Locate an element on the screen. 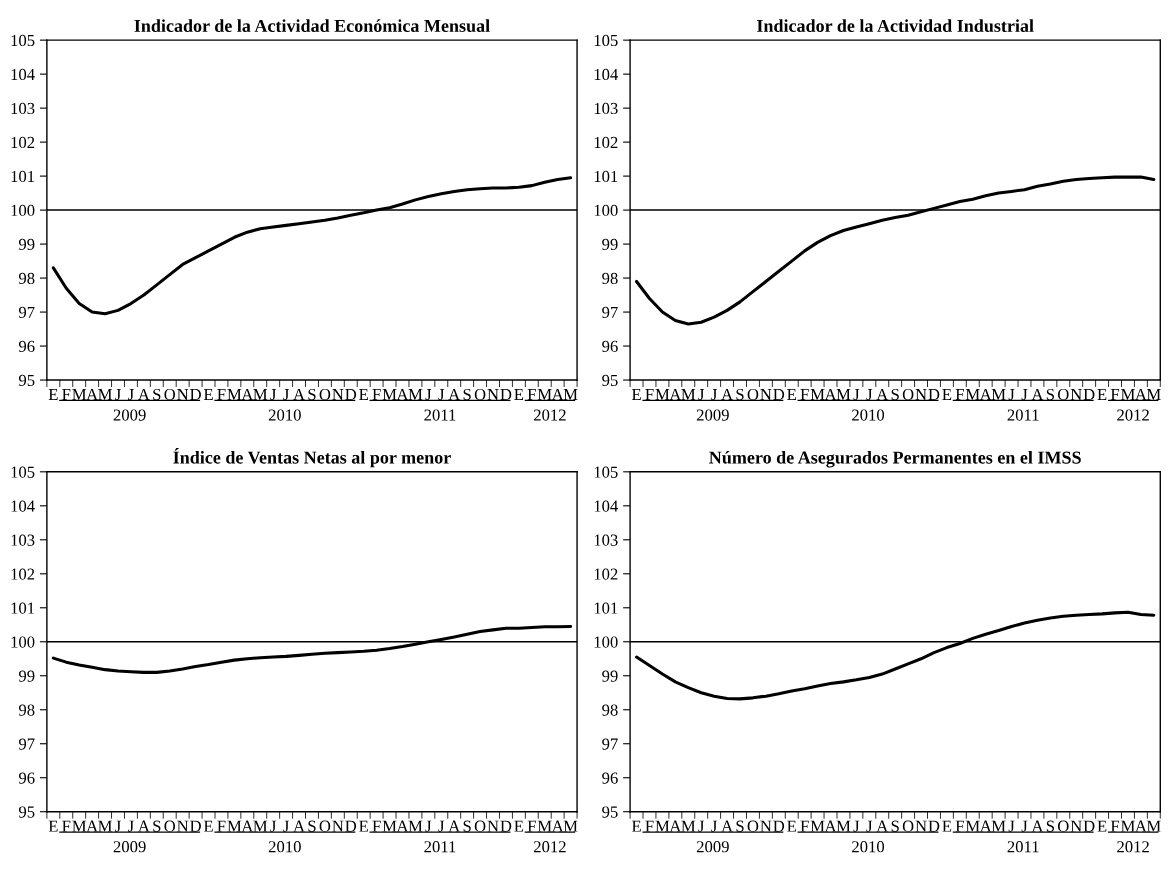  text: 2010 is located at coordinates (868, 415).